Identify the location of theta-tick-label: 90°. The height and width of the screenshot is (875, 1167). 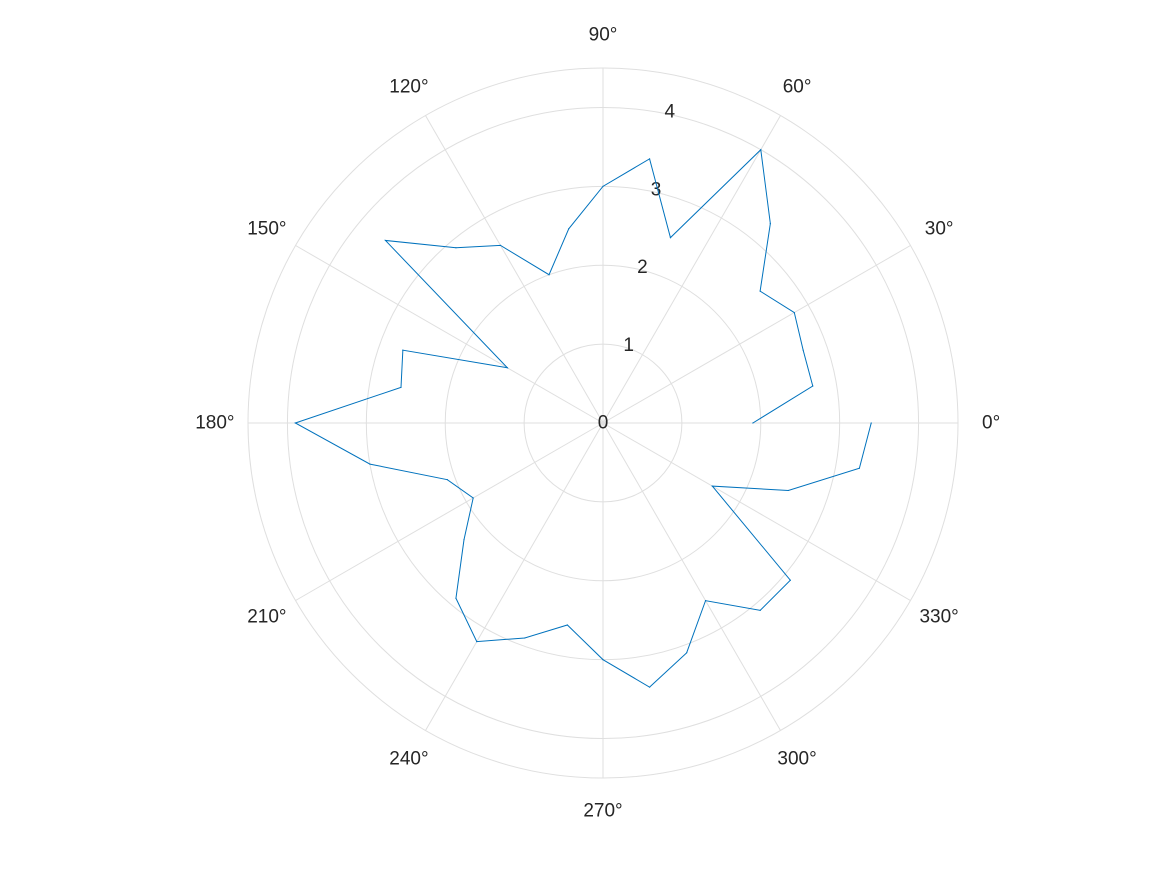
(603, 34).